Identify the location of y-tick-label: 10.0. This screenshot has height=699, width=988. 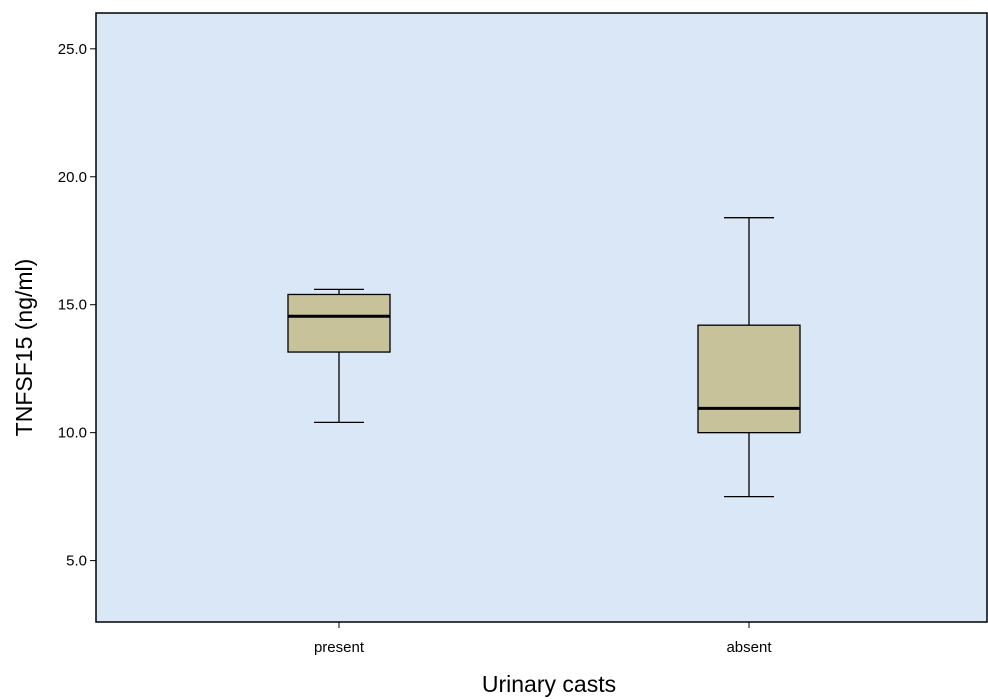
(72, 433).